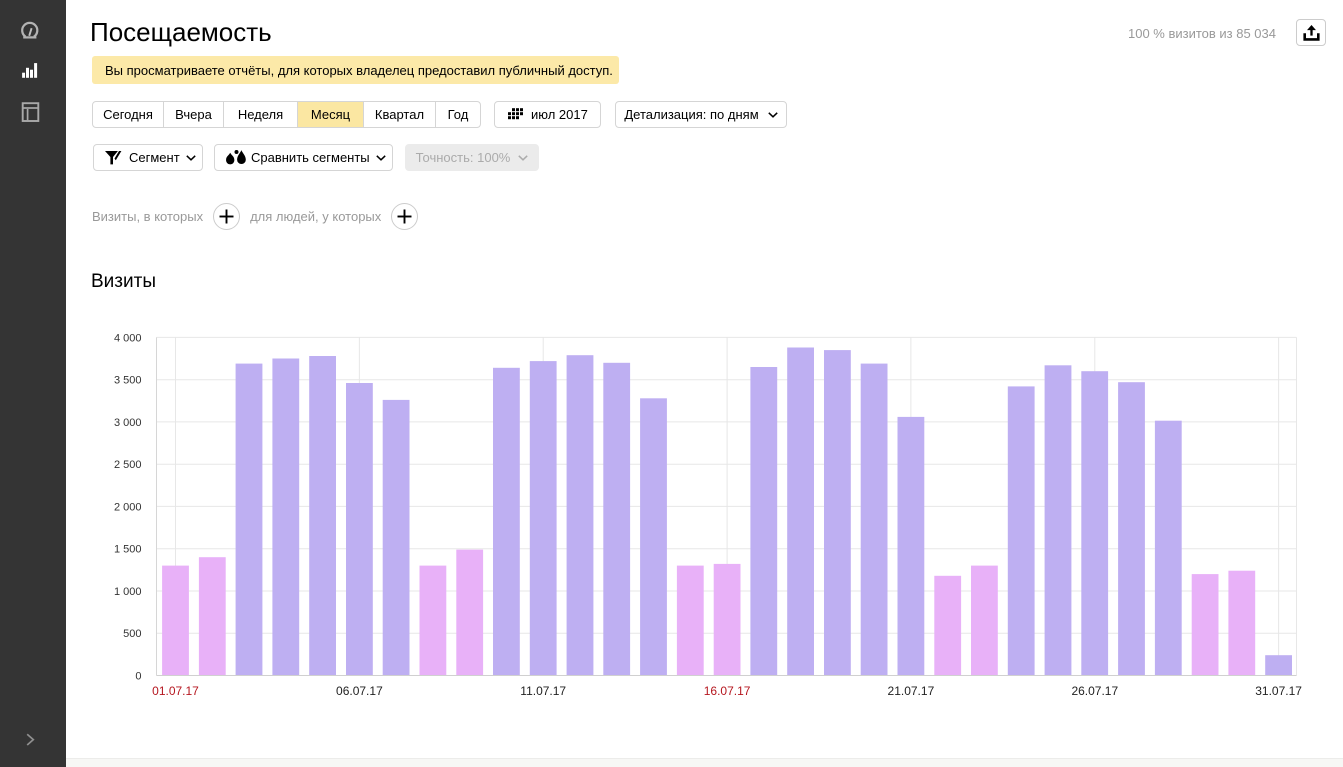 This screenshot has width=1343, height=767. Describe the element at coordinates (1094, 691) in the screenshot. I see `svg-text: 26.07.17` at that location.